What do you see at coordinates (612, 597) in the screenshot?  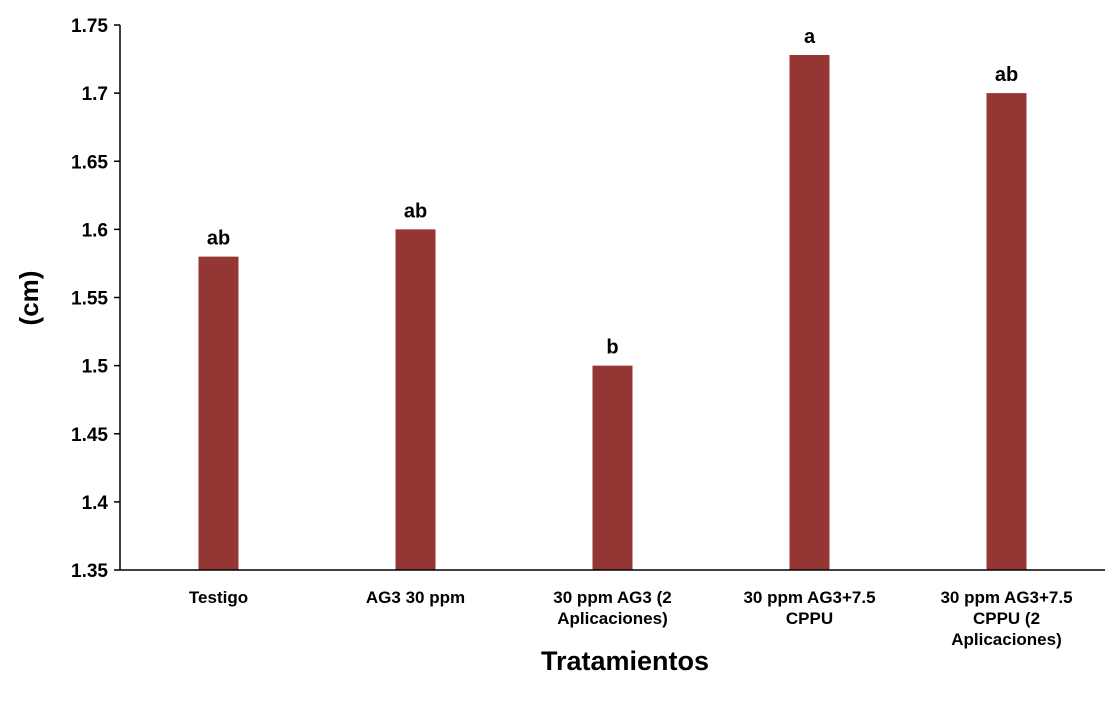 I see `x-category-label-line: 30 ppm AG3 (2` at bounding box center [612, 597].